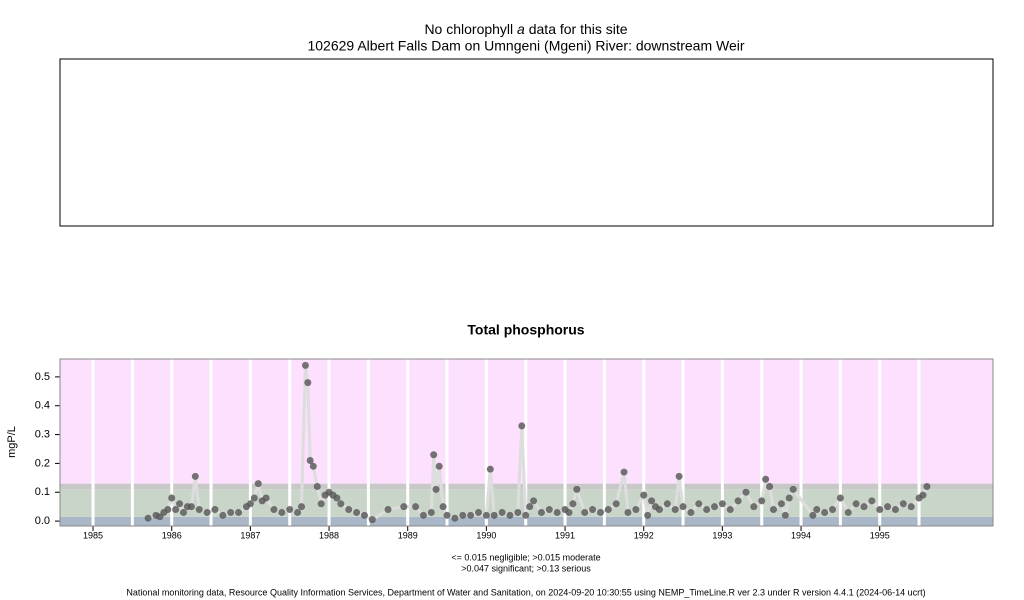  I want to click on x-tick-label: 1992, so click(644, 535).